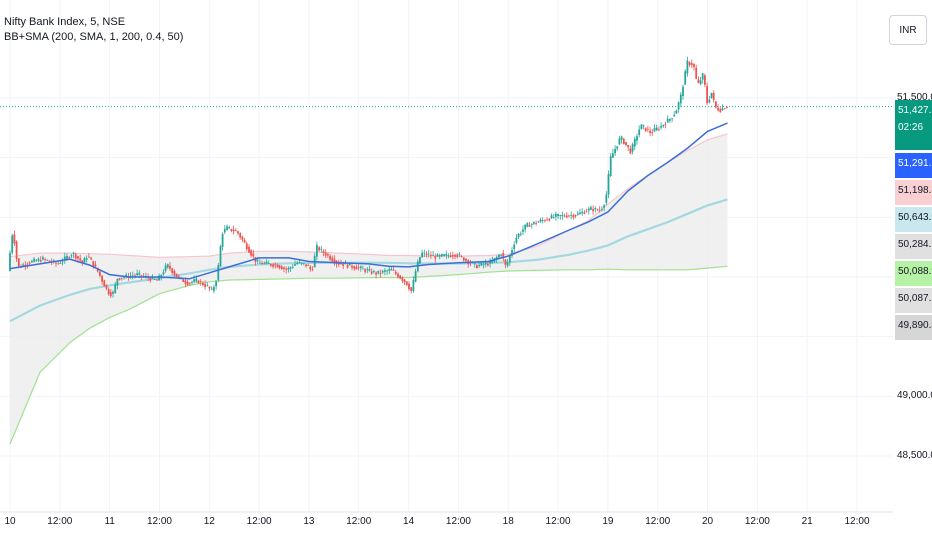  I want to click on time-tick-label: 21, so click(807, 521).